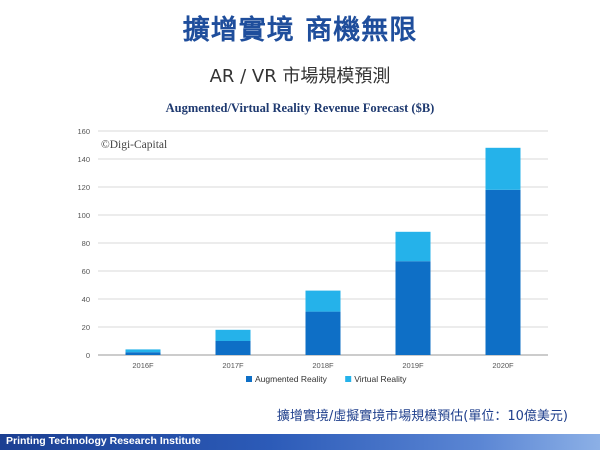 This screenshot has width=600, height=450. I want to click on source-note: 擴增實境/虛擬實境市場規模預估(單位：10億美元), so click(422, 416).